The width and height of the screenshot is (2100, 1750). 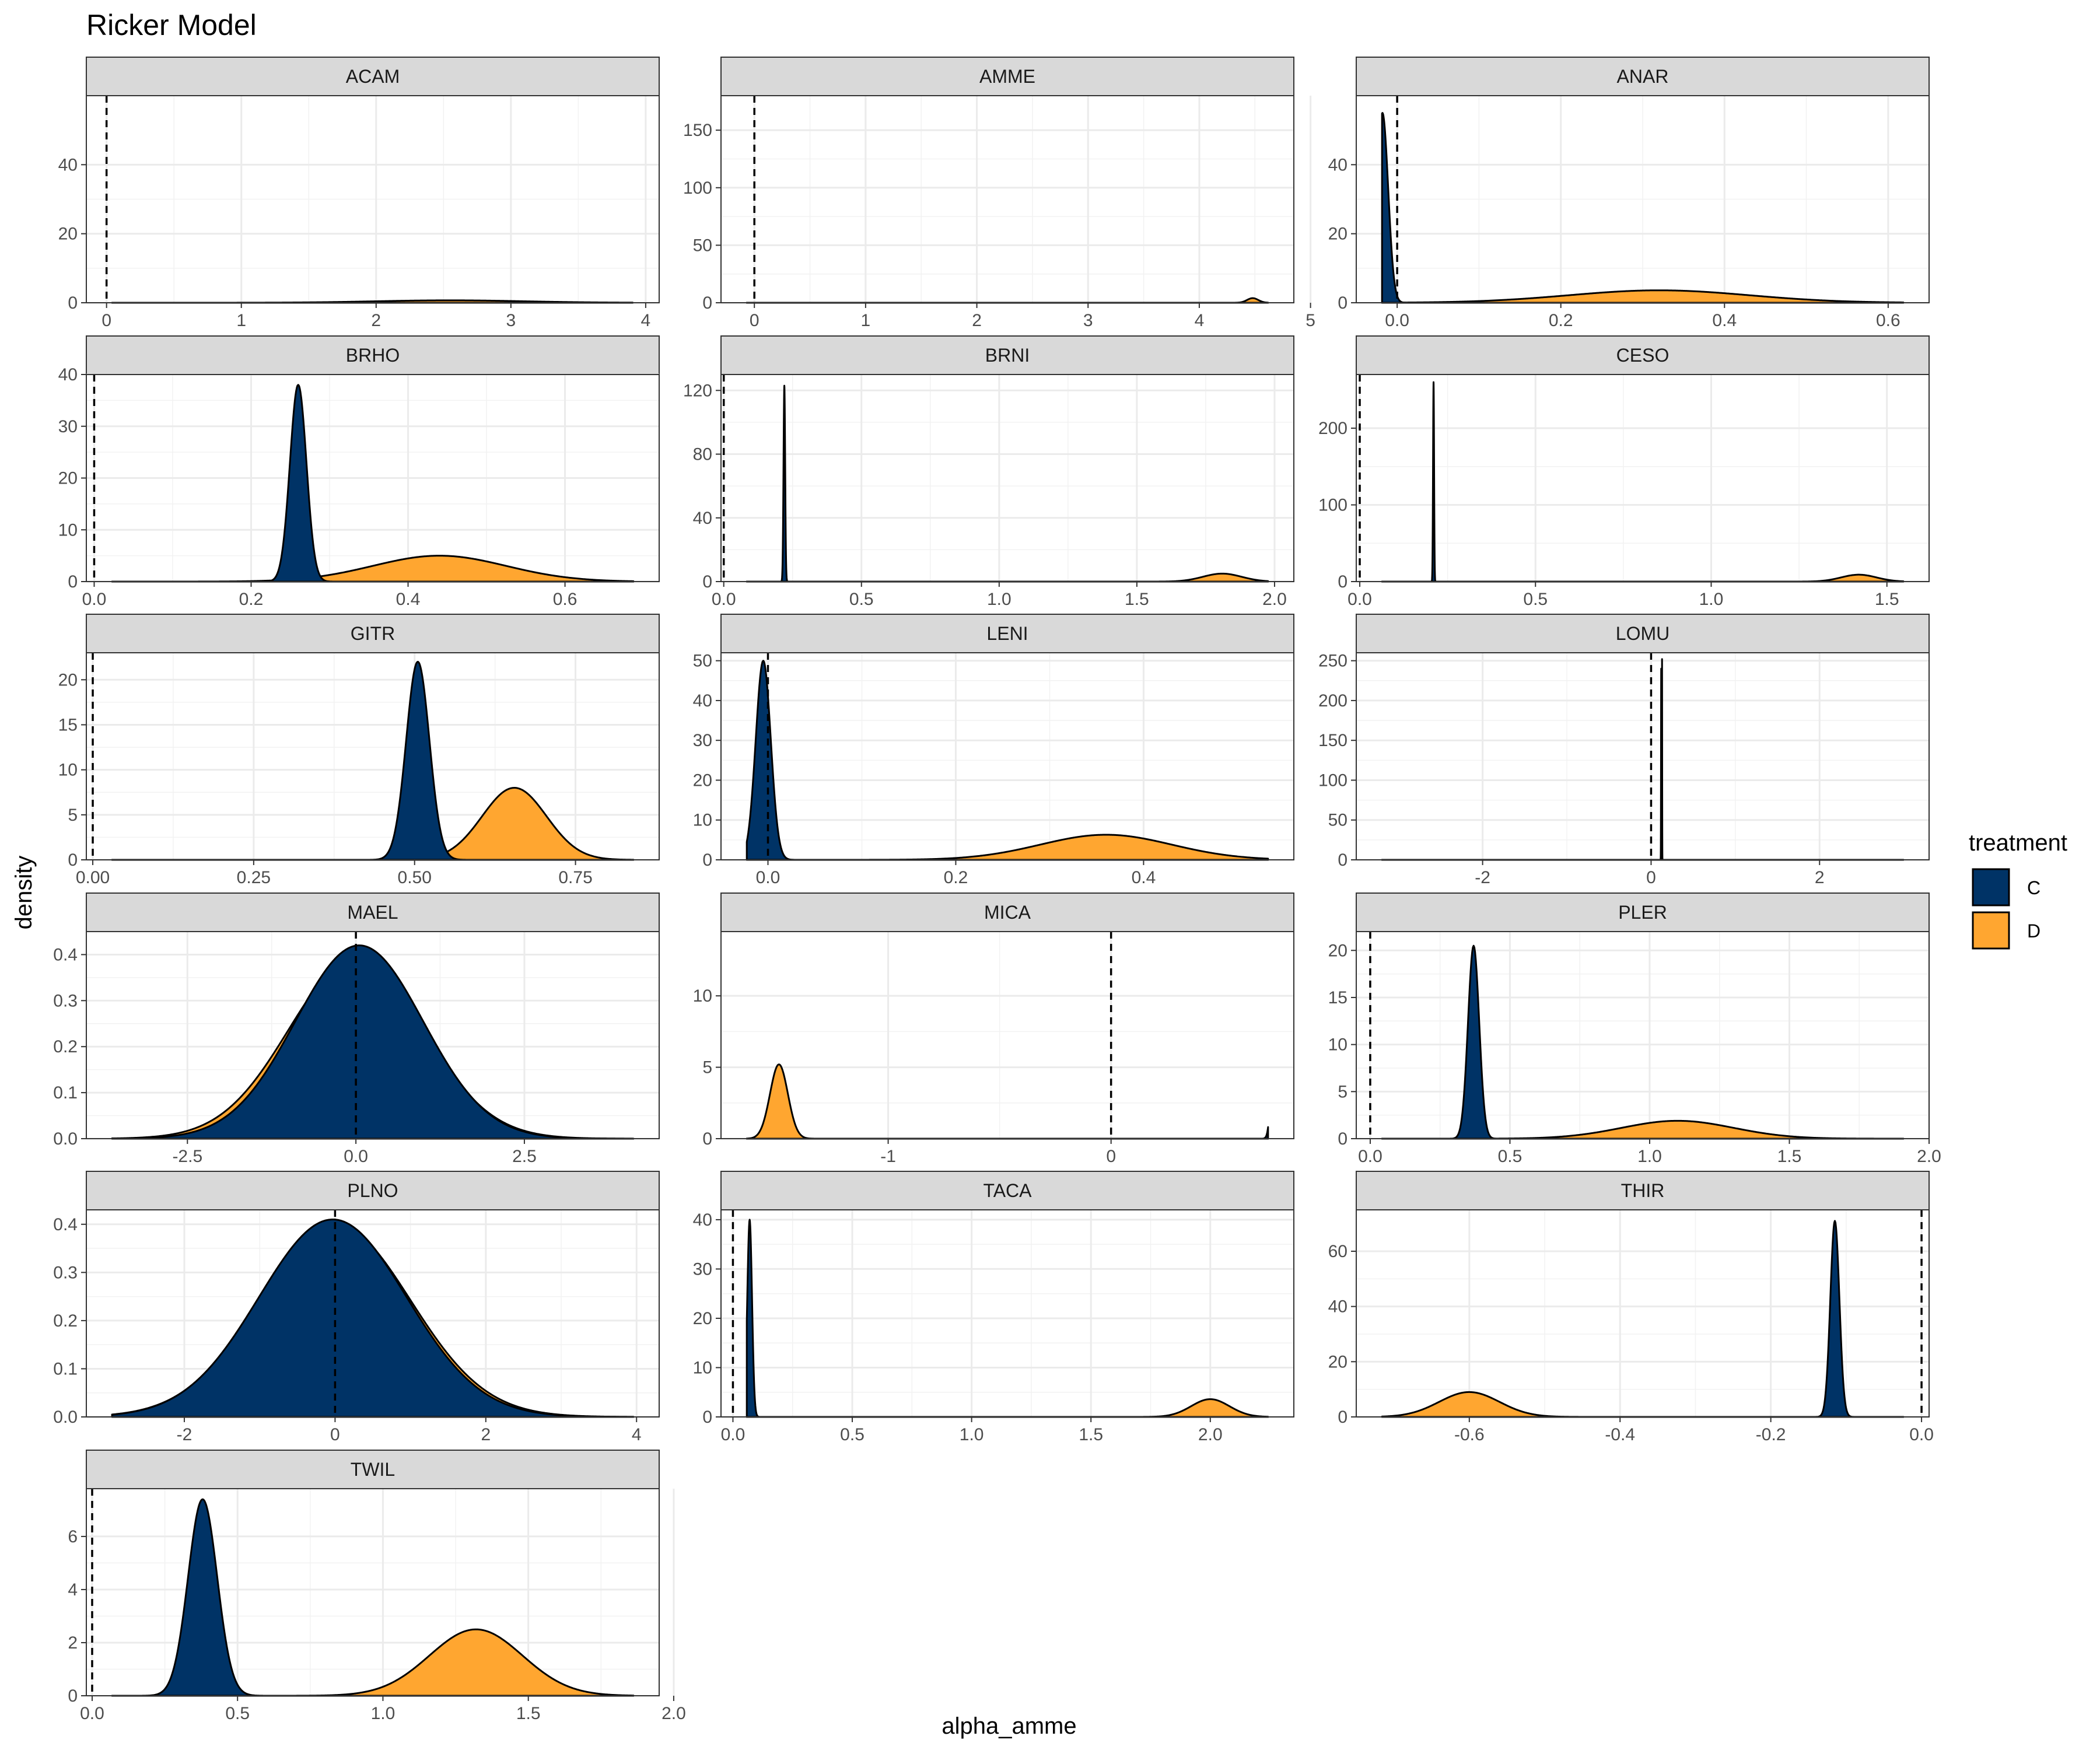 I want to click on facet-taca: TACA 0.0 0.5 1.0 1.5 2.0 0 10 20 30 40, so click(x=993, y=1307).